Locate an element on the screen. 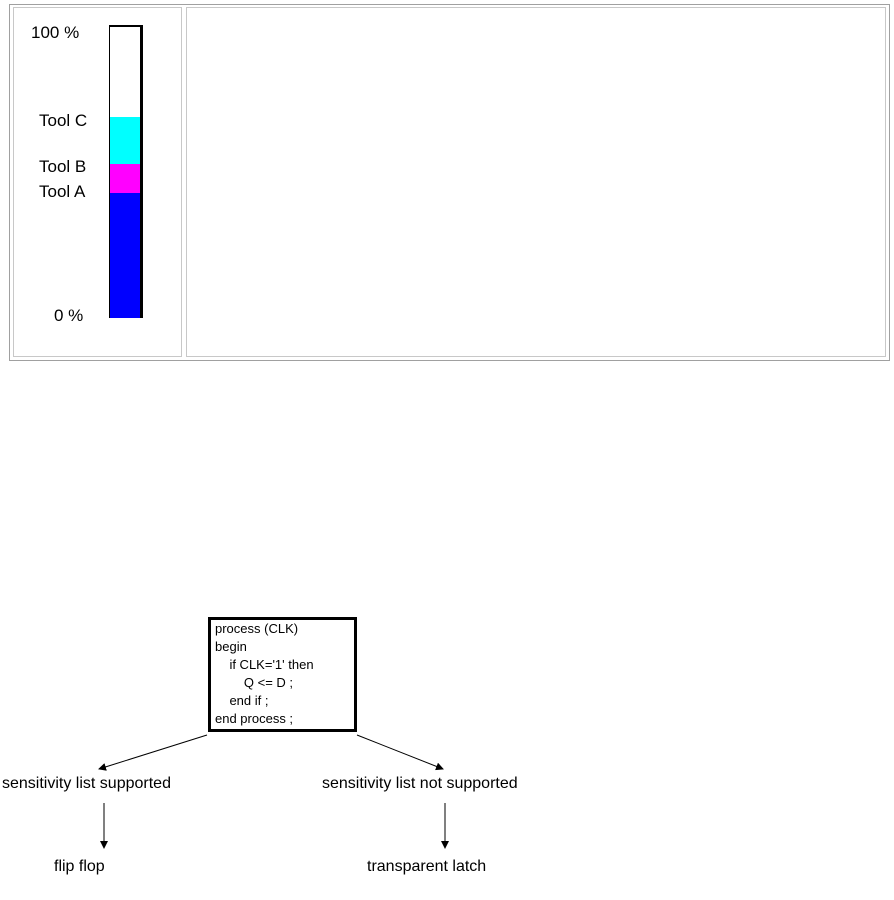 The image size is (894, 900). right-branch-label: sensitivity list not supported is located at coordinates (420, 783).